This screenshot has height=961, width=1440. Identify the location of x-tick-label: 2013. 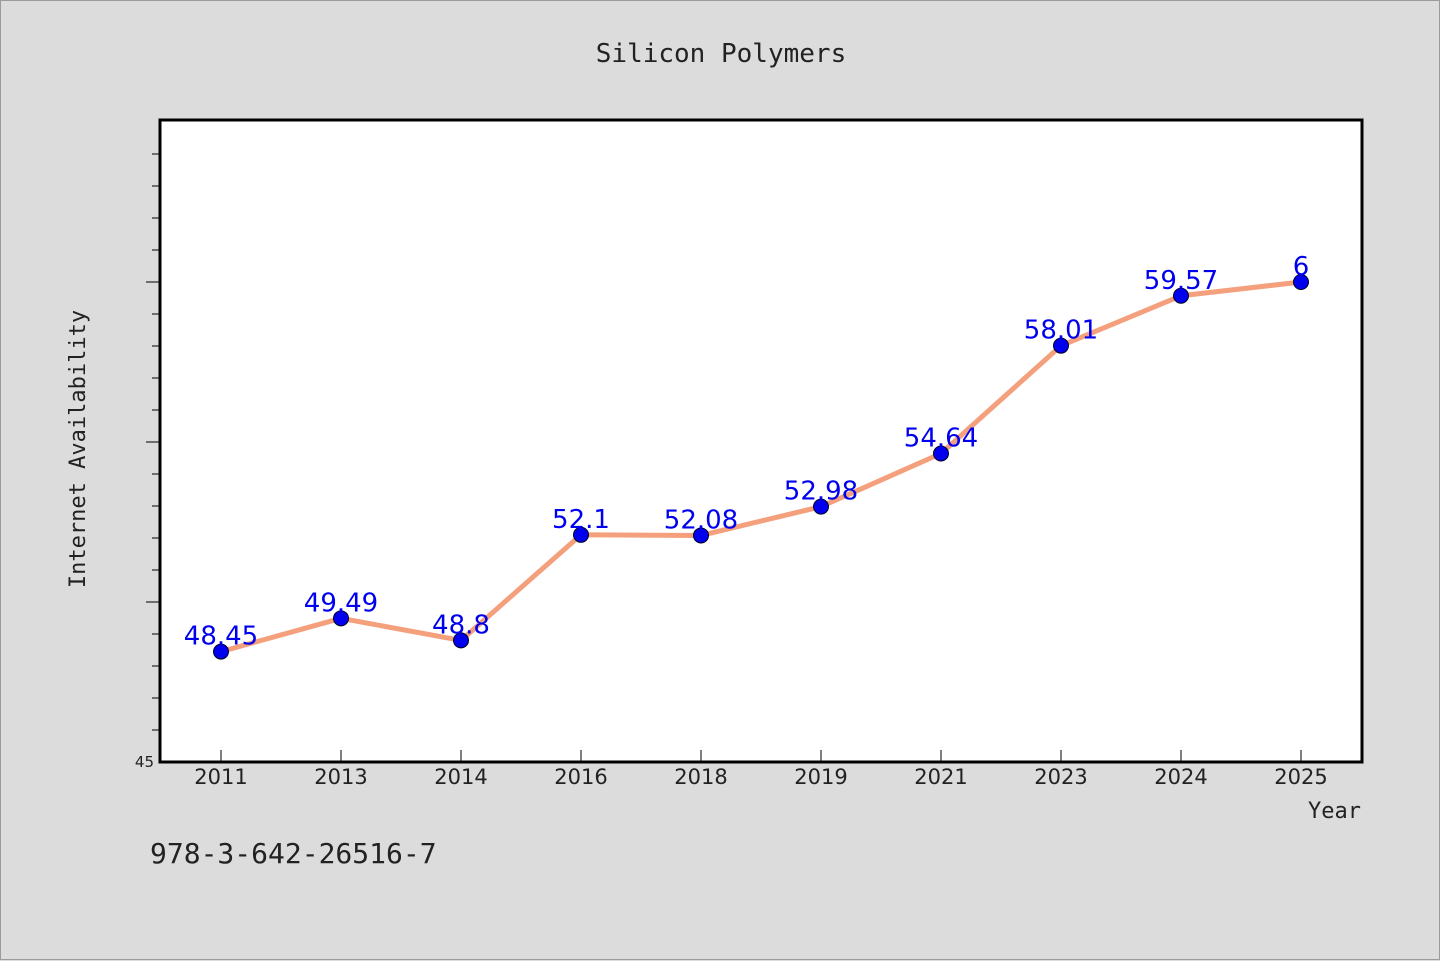
(340, 777).